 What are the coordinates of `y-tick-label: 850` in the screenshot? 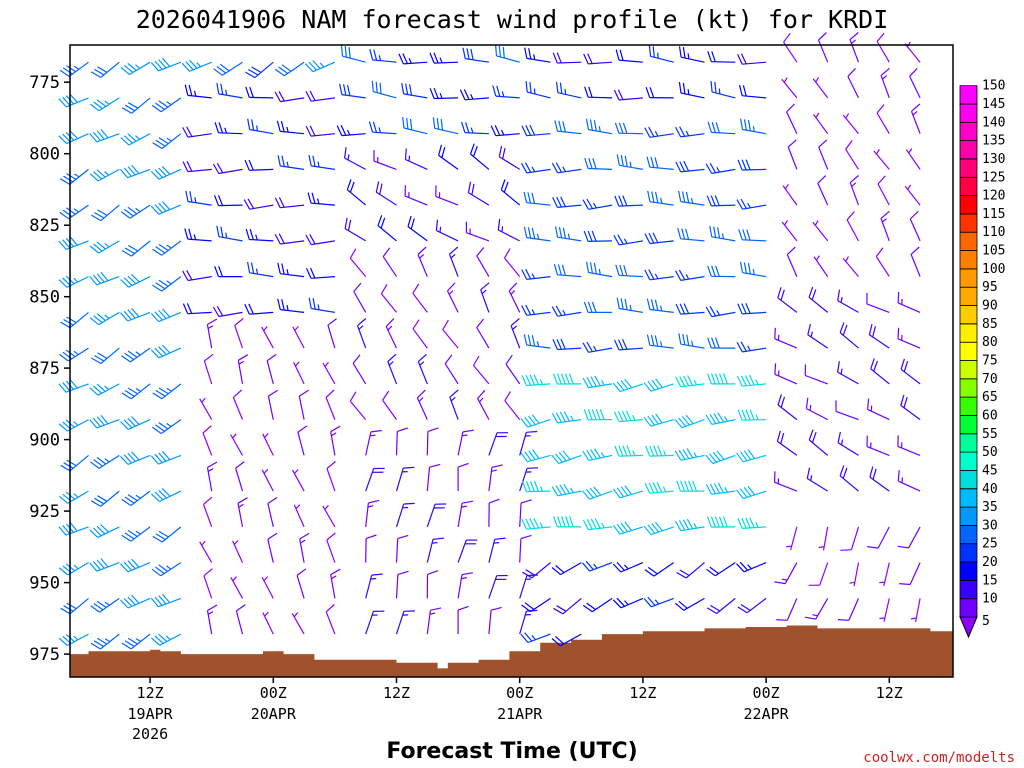 It's located at (44, 298).